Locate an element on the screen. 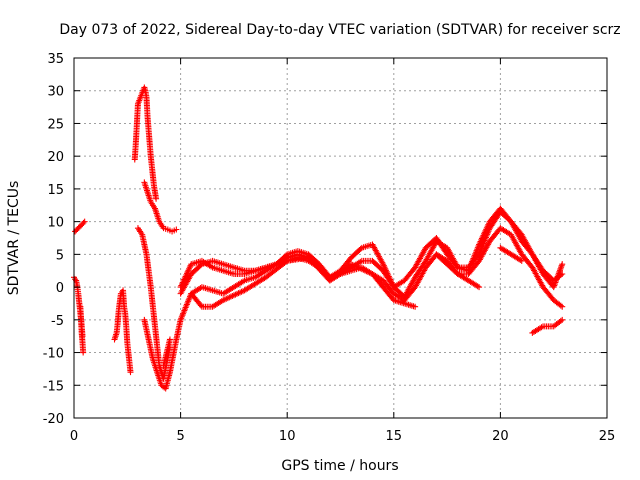 The image size is (640, 480). y-tick-label: 15 is located at coordinates (55, 190).